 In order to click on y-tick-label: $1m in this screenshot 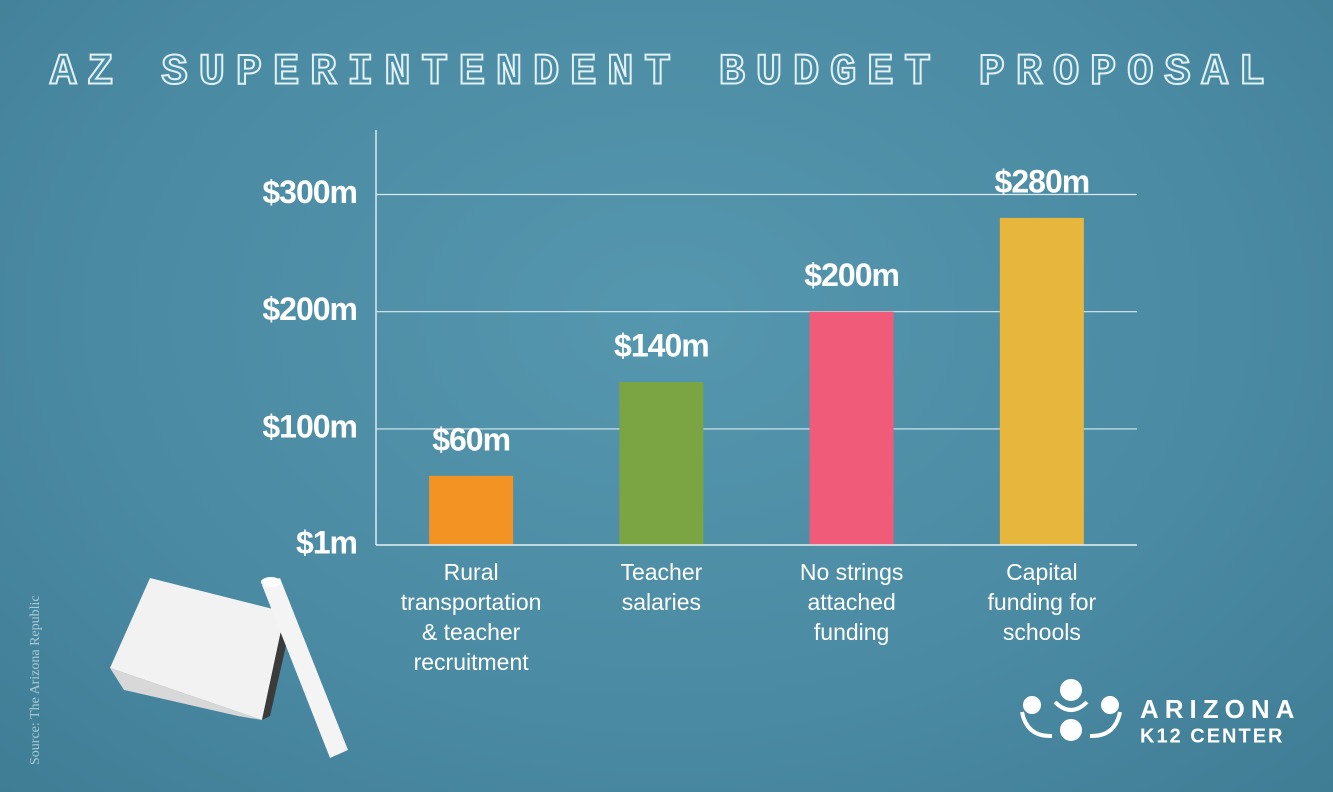, I will do `click(326, 542)`.